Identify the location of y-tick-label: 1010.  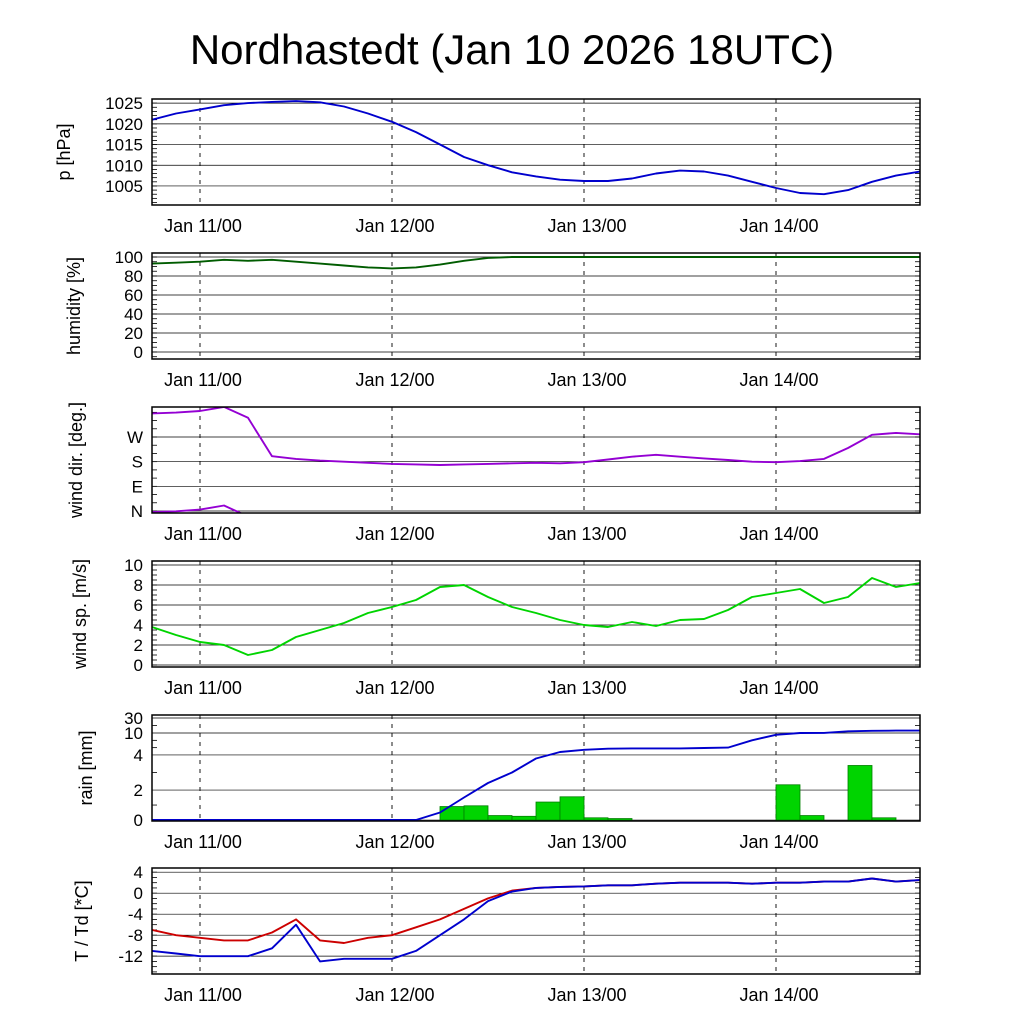
(124, 165).